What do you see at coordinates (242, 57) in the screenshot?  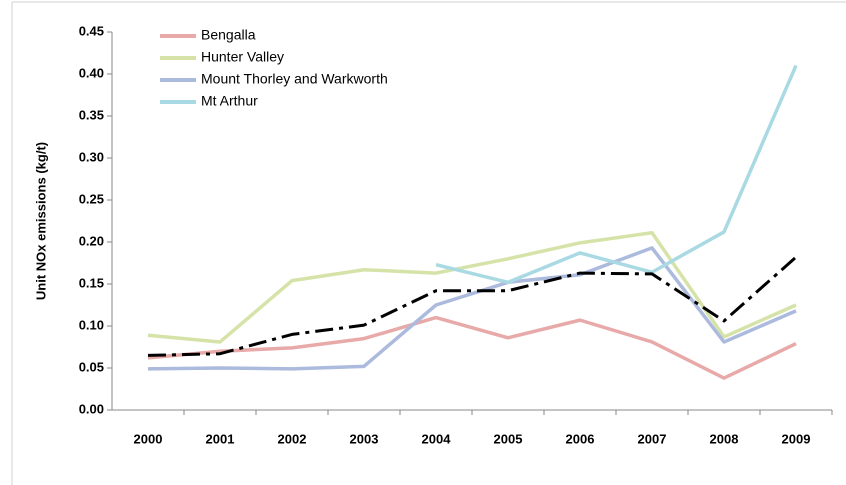 I see `legend-label: Hunter Valley` at bounding box center [242, 57].